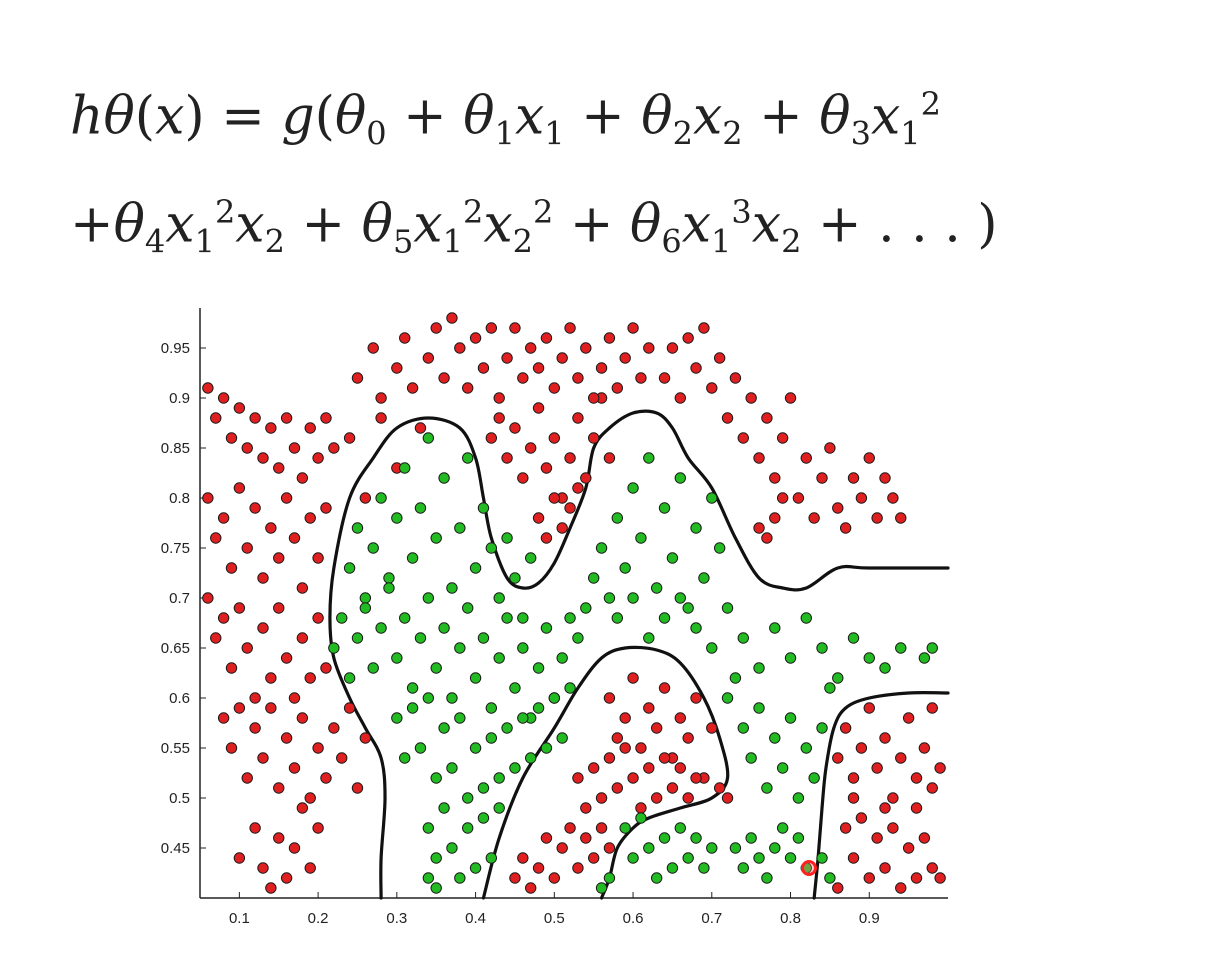  I want to click on x-tick-label: 0.4, so click(475, 918).